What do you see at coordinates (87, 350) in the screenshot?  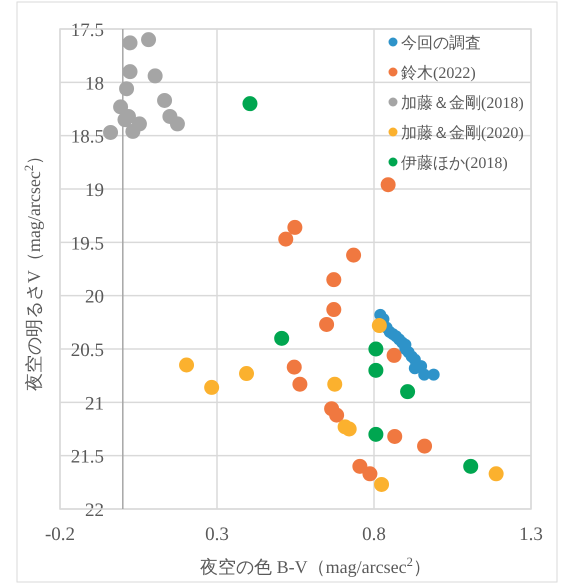 I see `y-tick-label: 20.5` at bounding box center [87, 350].